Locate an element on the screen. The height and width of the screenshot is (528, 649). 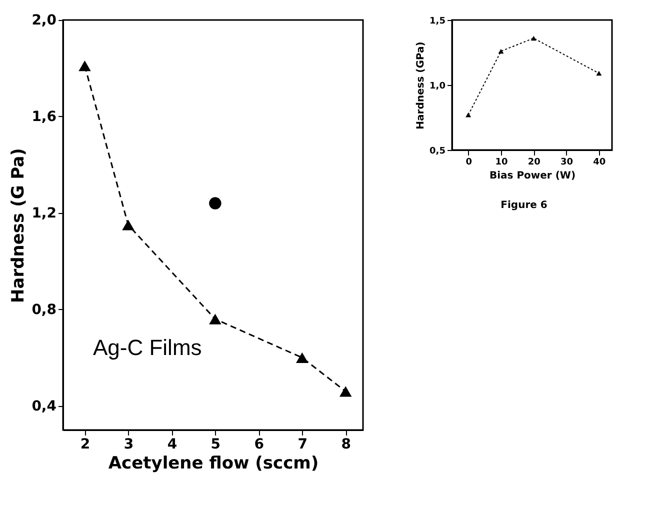
caption: Figure 6 is located at coordinates (524, 205).